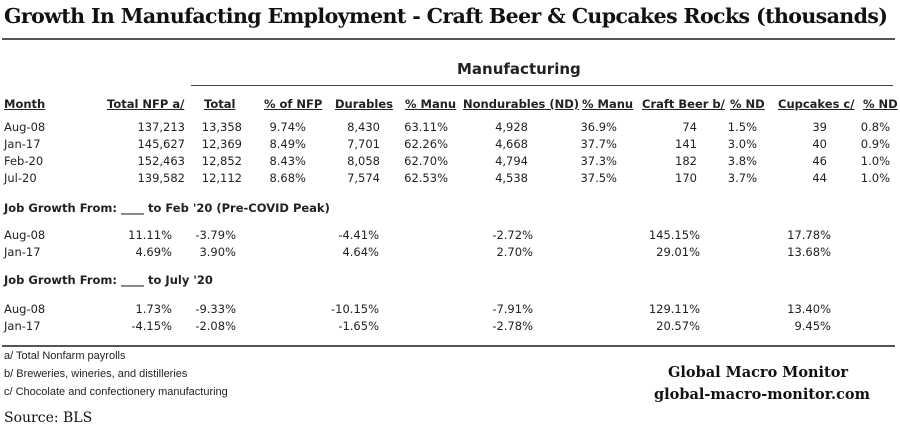 This screenshot has height=430, width=900. I want to click on table-cell: 9.45%, so click(812, 326).